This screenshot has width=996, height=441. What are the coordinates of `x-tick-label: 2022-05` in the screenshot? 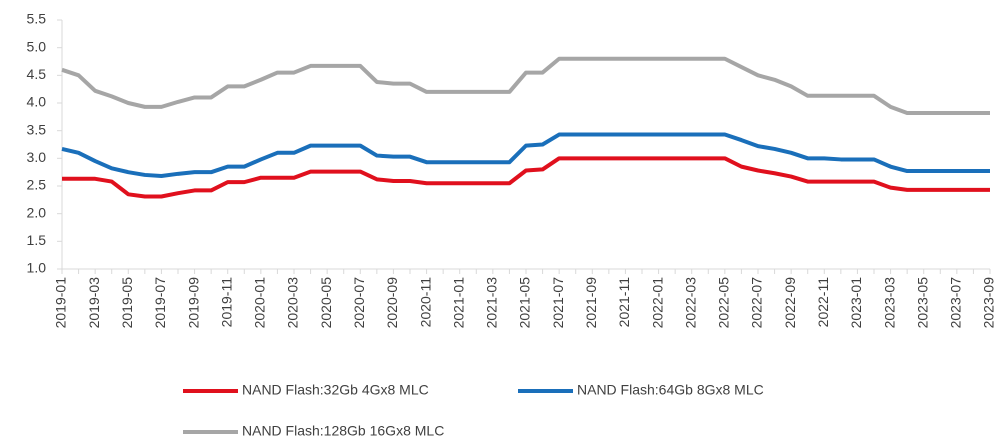 It's located at (724, 303).